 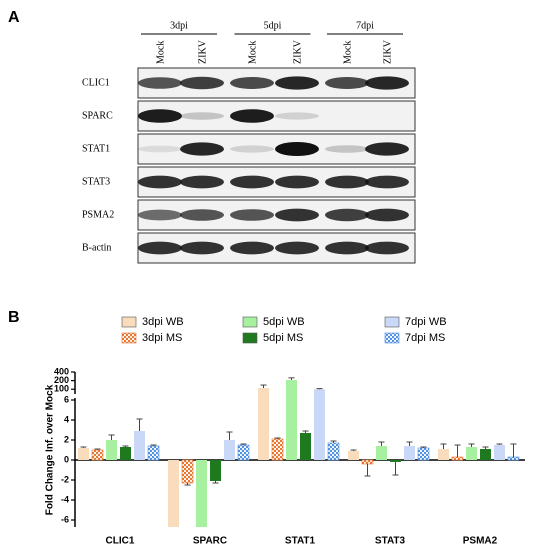 I want to click on blot-strip, so click(x=276, y=116).